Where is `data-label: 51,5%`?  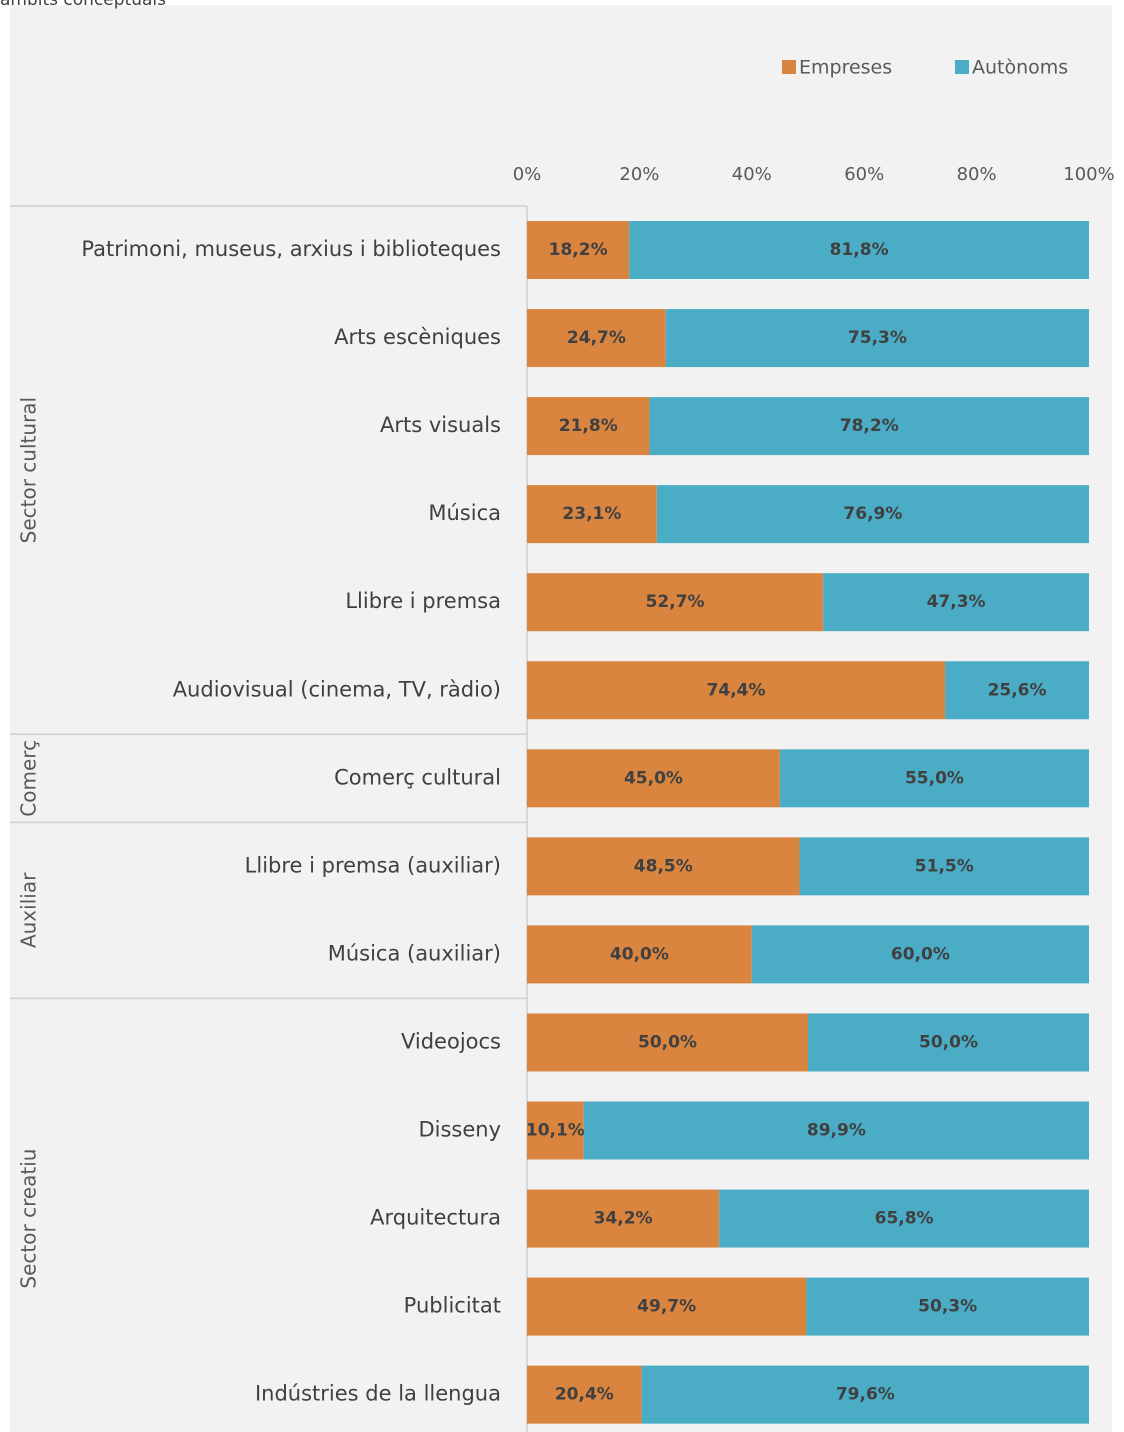 data-label: 51,5% is located at coordinates (944, 866).